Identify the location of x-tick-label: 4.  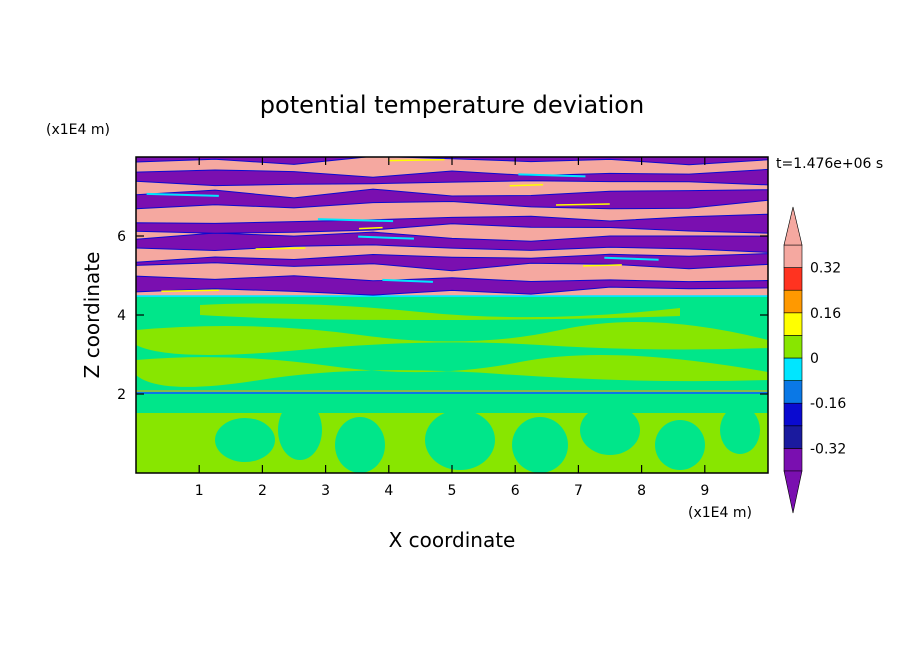
(388, 491).